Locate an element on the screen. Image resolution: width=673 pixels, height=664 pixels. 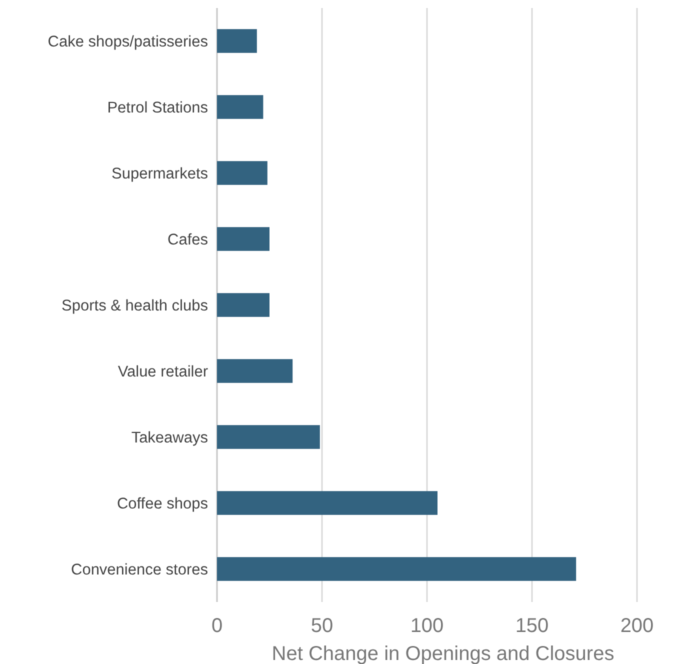
y-tick-label: Petrol Stations is located at coordinates (157, 107).